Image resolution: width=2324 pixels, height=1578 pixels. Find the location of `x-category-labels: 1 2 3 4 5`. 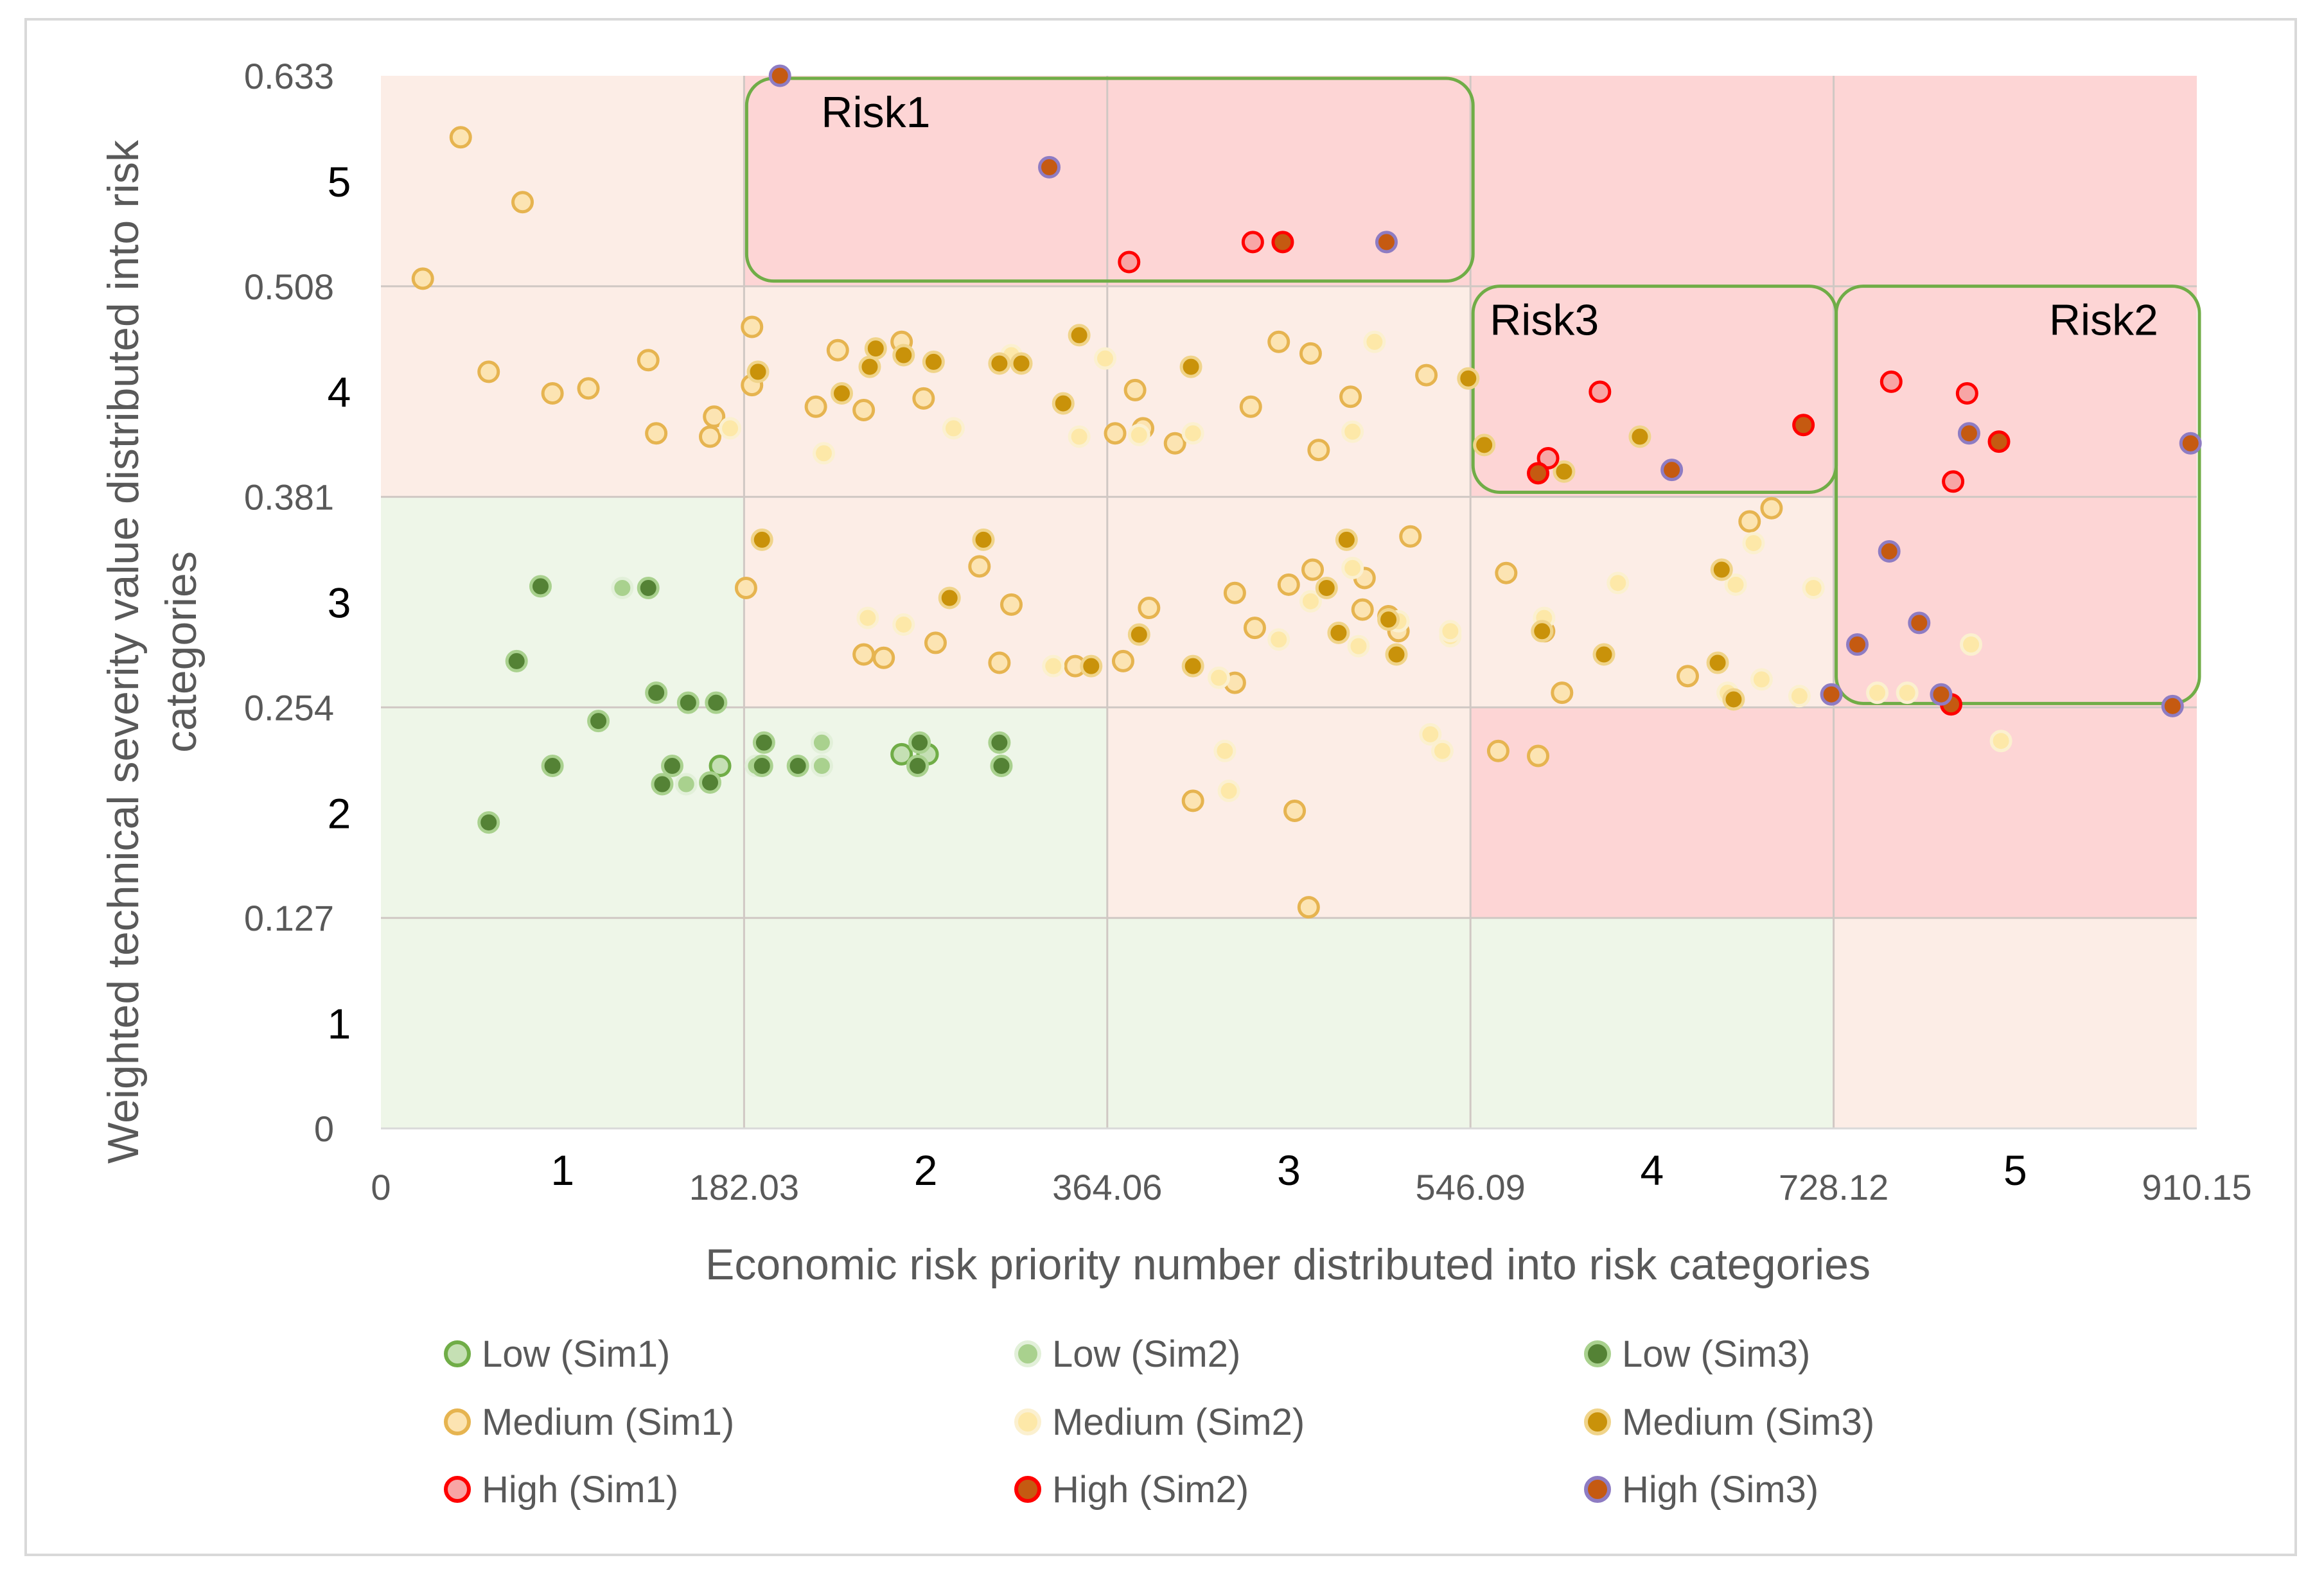

x-category-labels: 1 2 3 4 5 is located at coordinates (1288, 1170).